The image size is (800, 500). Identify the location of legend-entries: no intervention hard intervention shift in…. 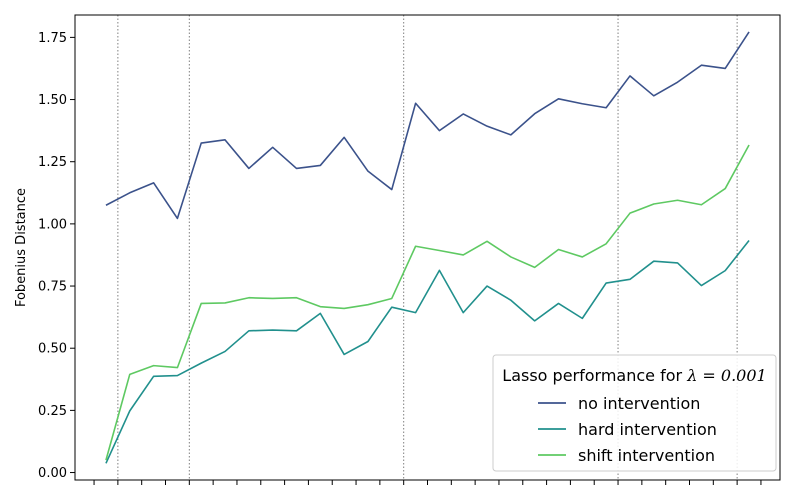
(627, 429).